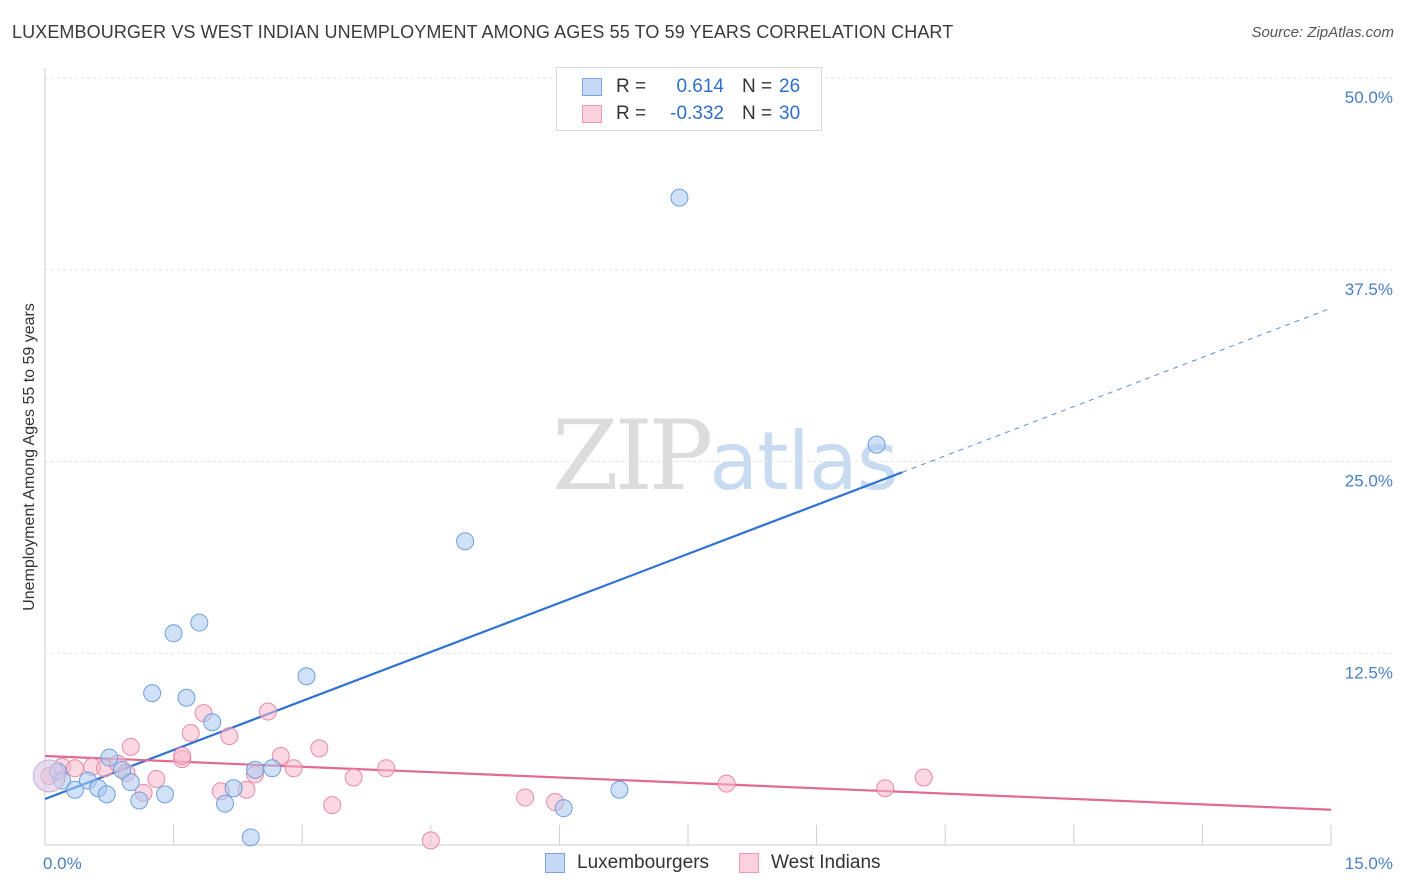 This screenshot has height=892, width=1406. What do you see at coordinates (643, 862) in the screenshot?
I see `legend-label-luxembourgers: Luxembourgers` at bounding box center [643, 862].